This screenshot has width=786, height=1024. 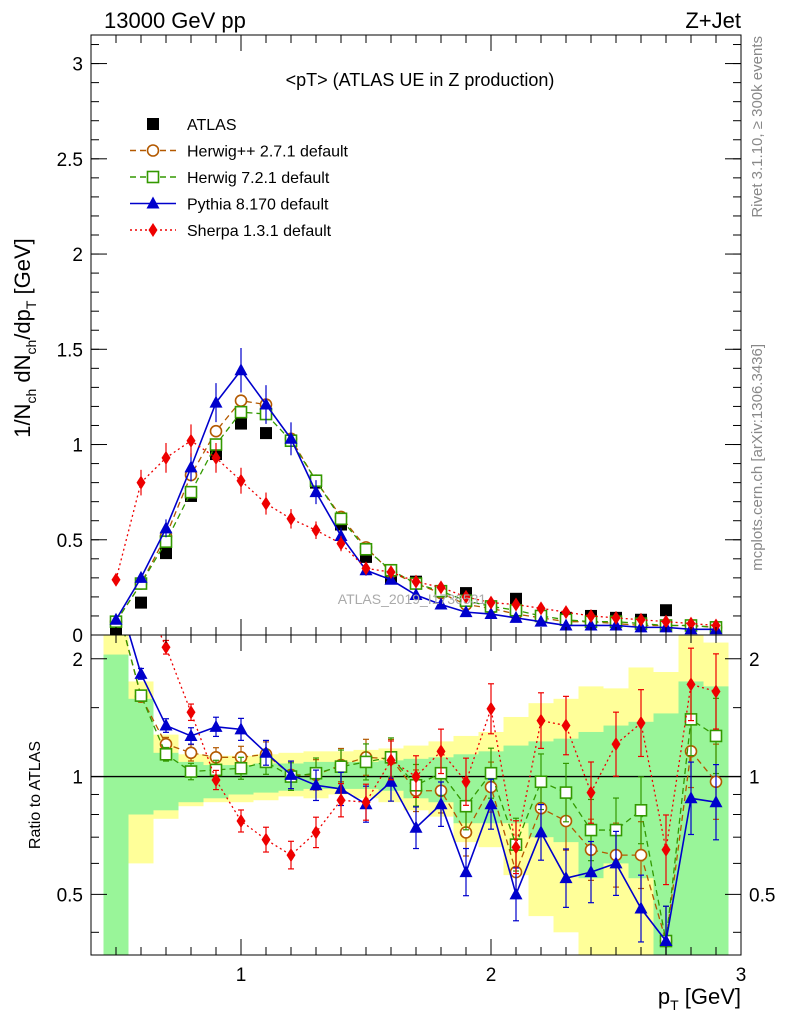 What do you see at coordinates (24, 338) in the screenshot?
I see `y-axis-title: 1/Nch dNch/dpT [GeV]` at bounding box center [24, 338].